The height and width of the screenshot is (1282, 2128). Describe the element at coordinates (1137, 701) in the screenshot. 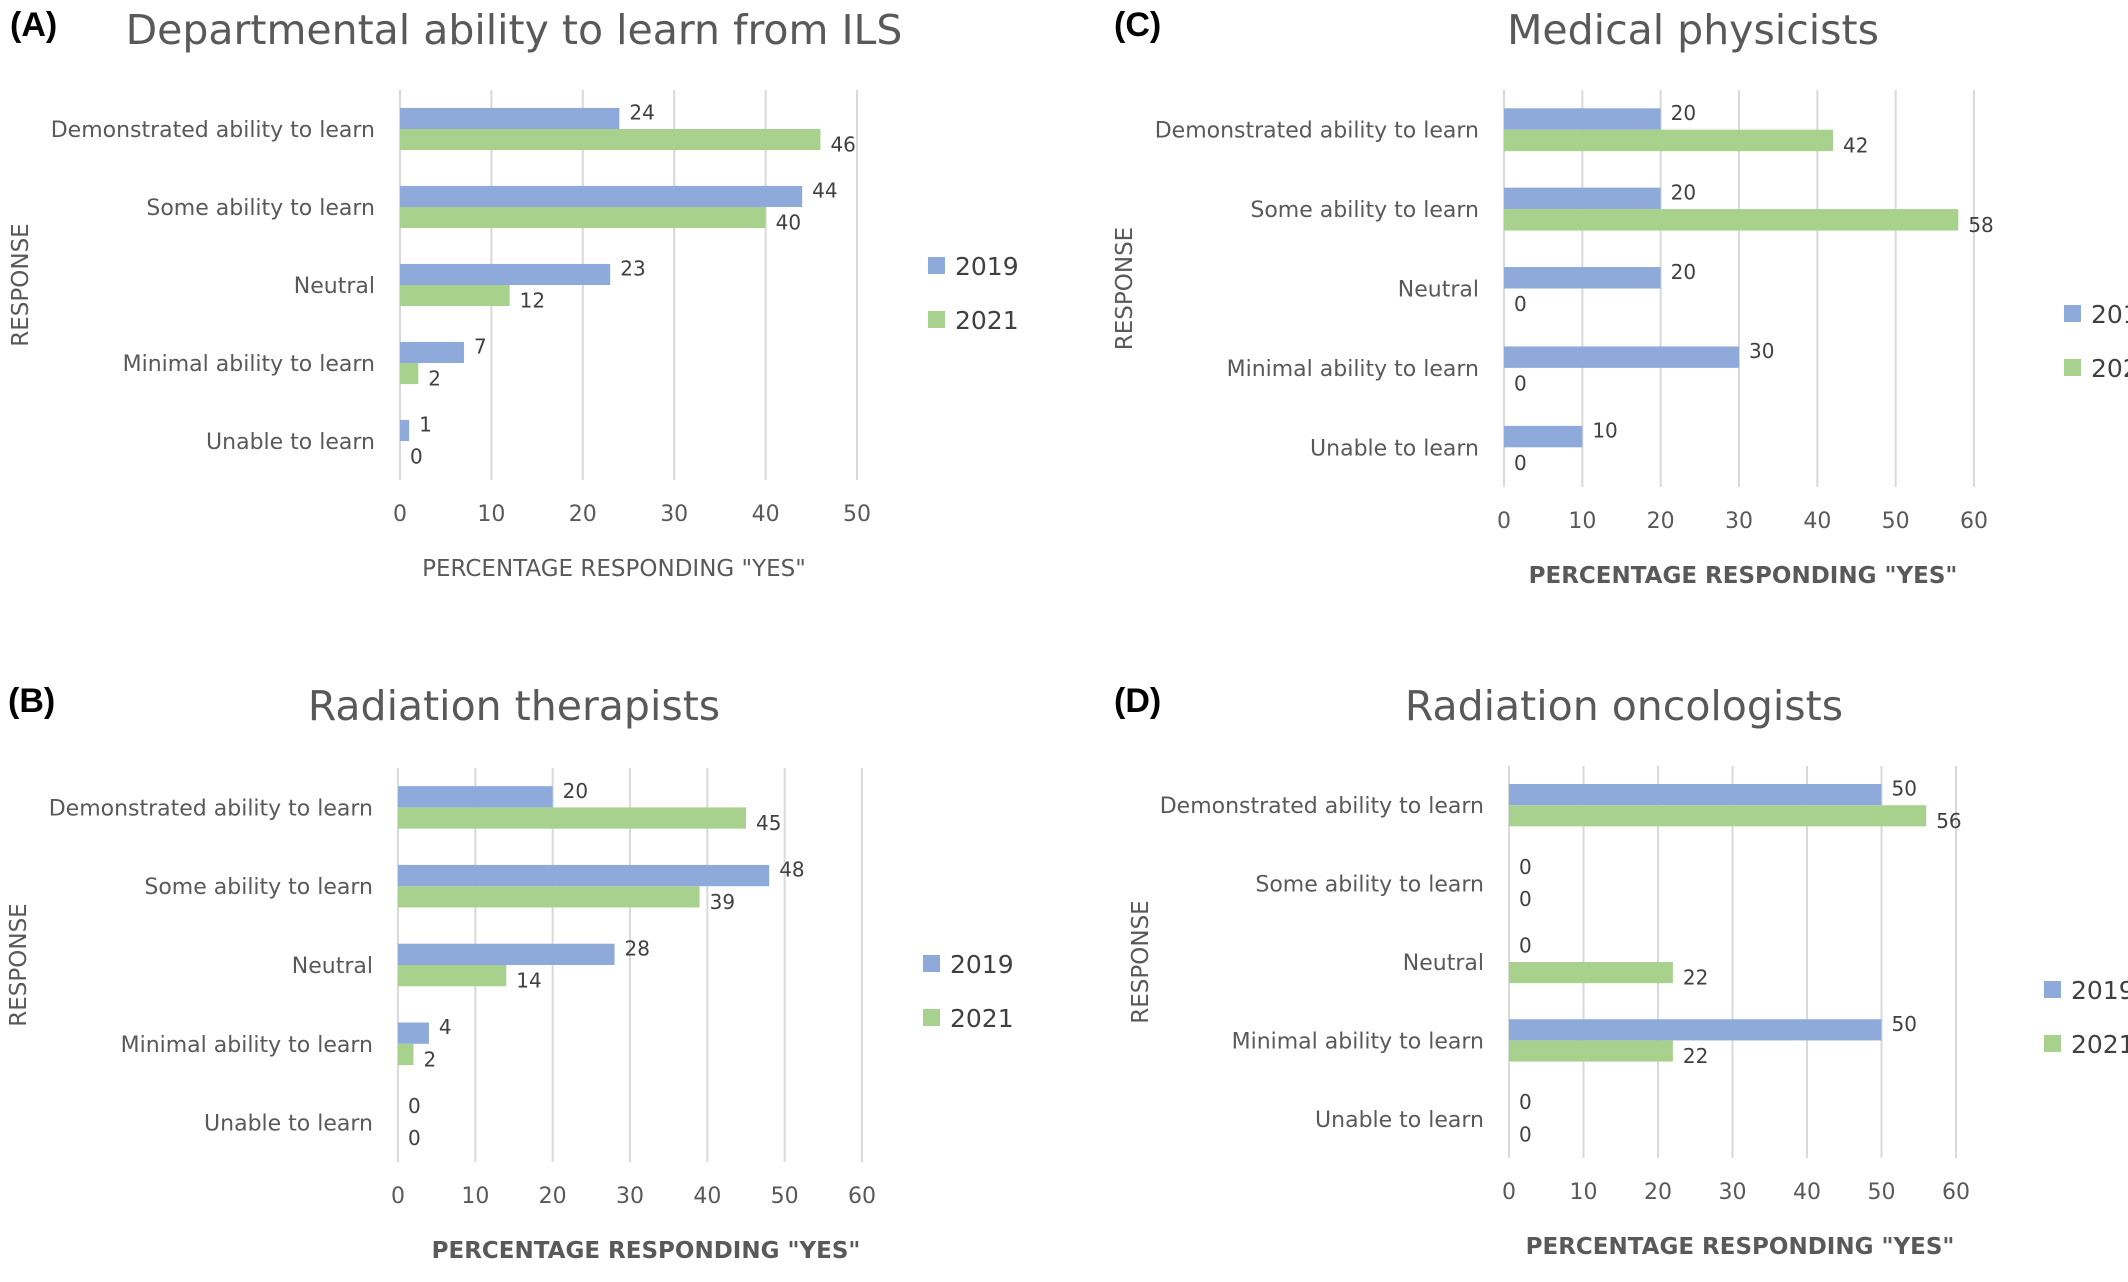

I see `panel-letter: (D)` at that location.